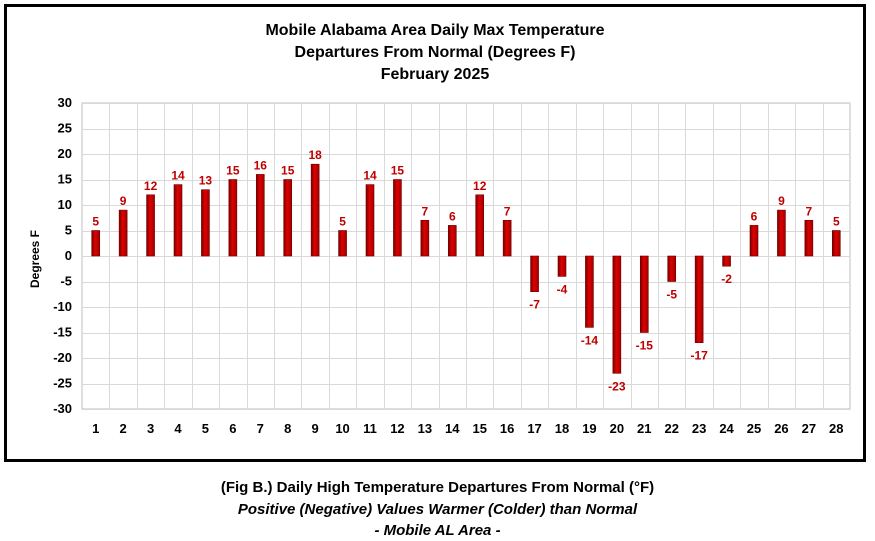 This screenshot has height=541, width=875. I want to click on data-label-day-19: -14, so click(590, 340).